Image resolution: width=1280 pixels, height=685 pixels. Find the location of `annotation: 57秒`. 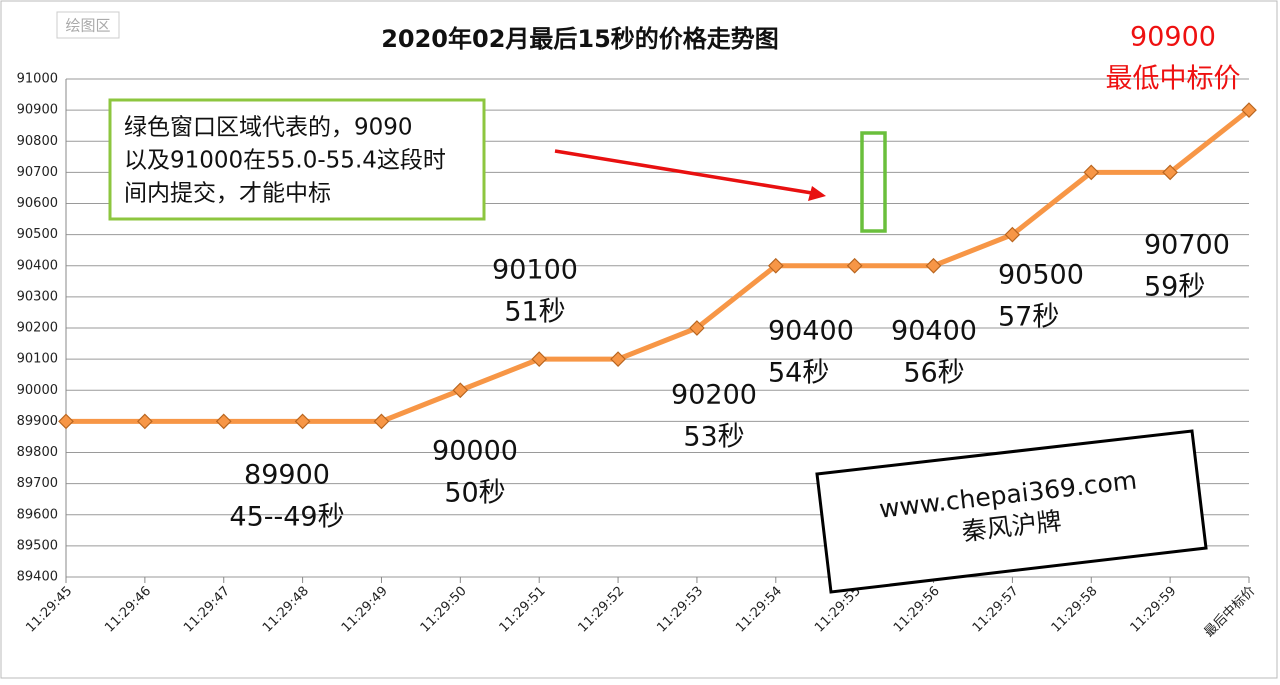

annotation: 57秒 is located at coordinates (1028, 317).